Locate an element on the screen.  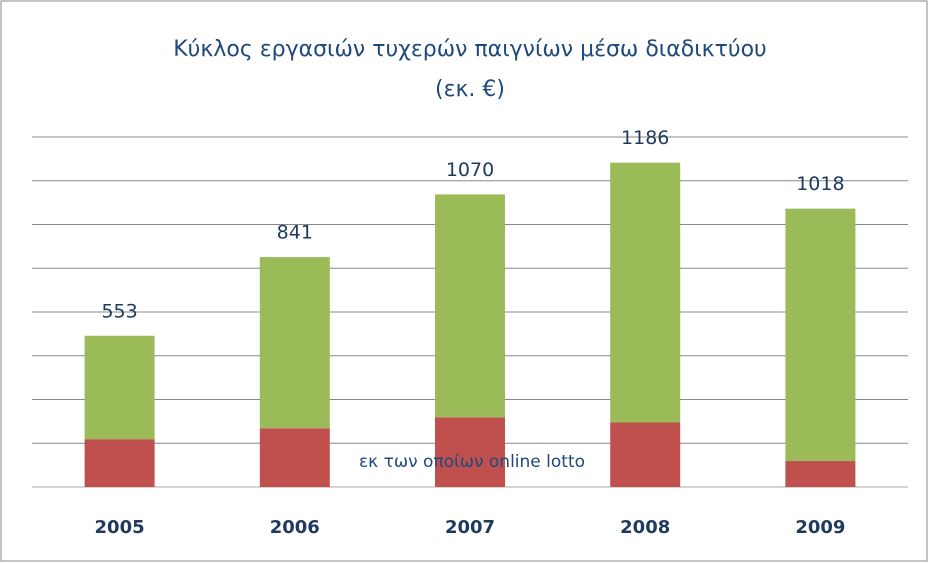
x-tick-label: 2009 is located at coordinates (820, 527).